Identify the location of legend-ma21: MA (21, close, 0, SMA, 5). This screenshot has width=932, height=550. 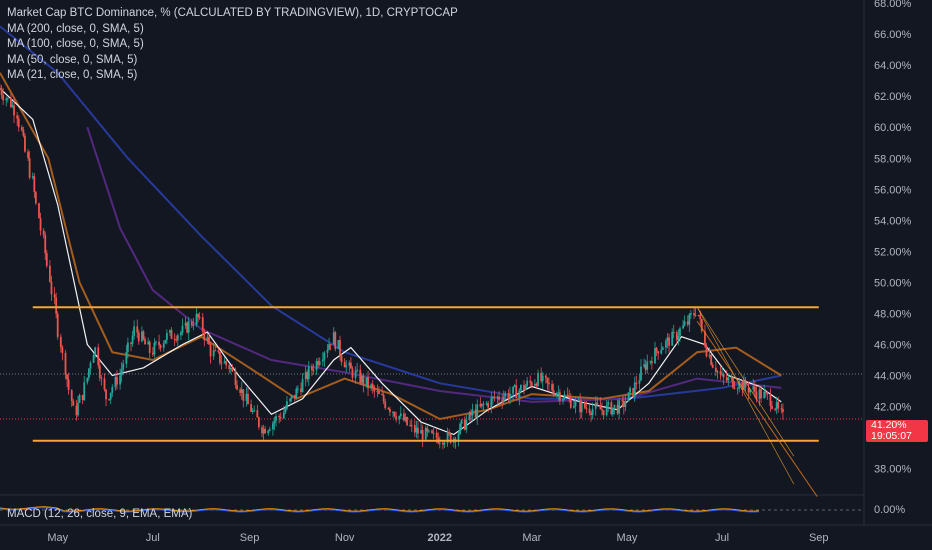
(72, 75).